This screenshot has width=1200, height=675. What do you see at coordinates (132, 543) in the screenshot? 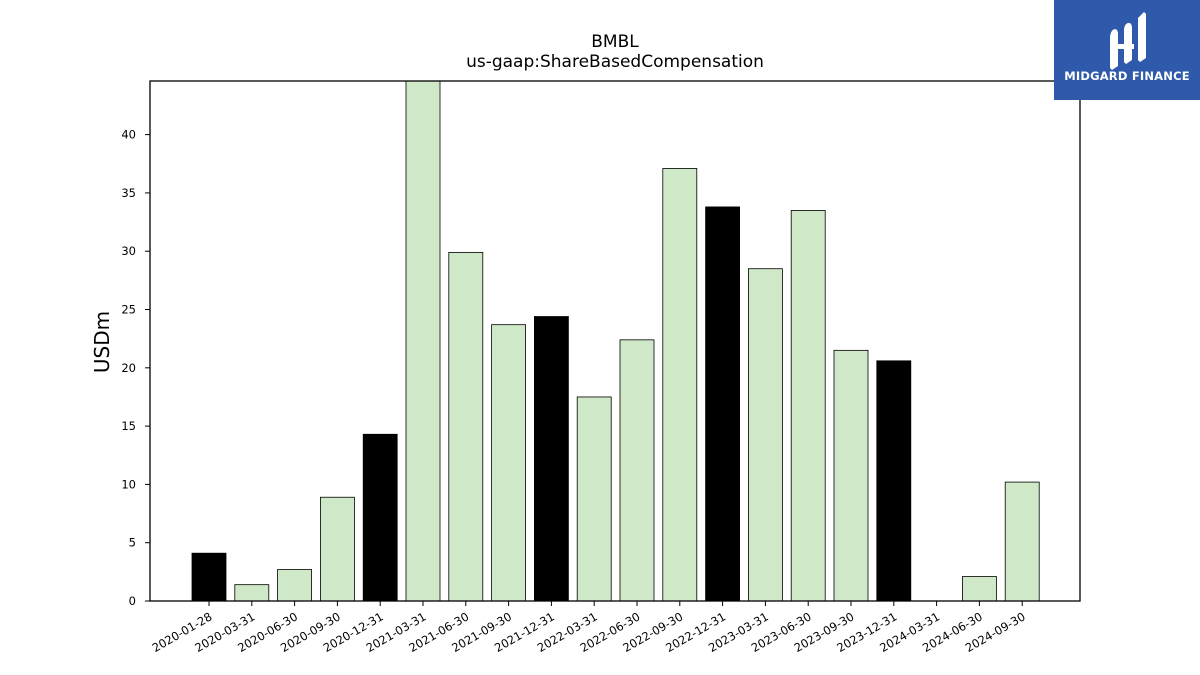
I see `y-tick-label: 5` at bounding box center [132, 543].